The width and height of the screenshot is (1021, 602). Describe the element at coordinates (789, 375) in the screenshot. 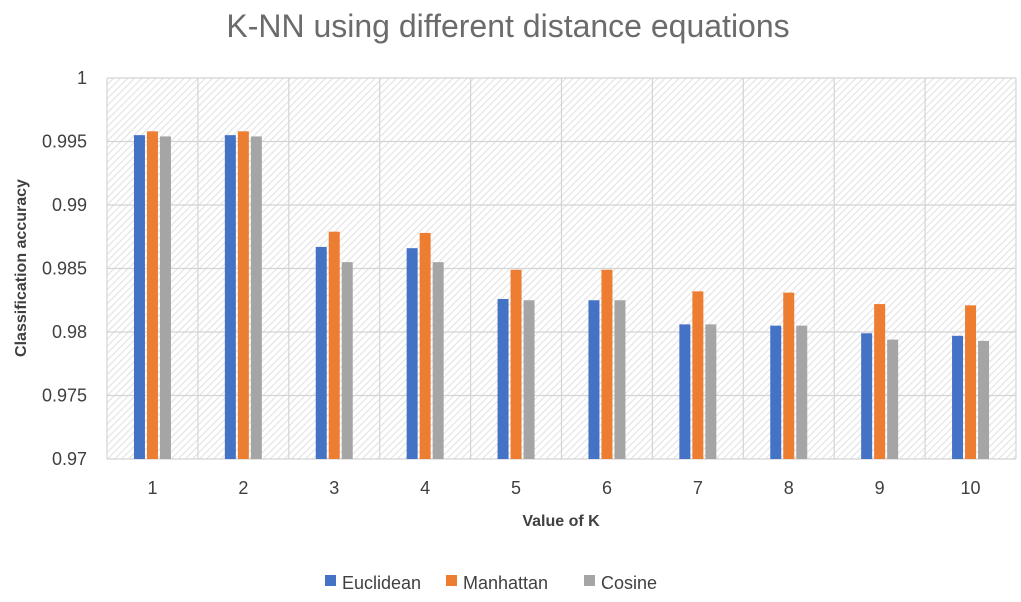

I see `bar-manhattan-k8` at that location.